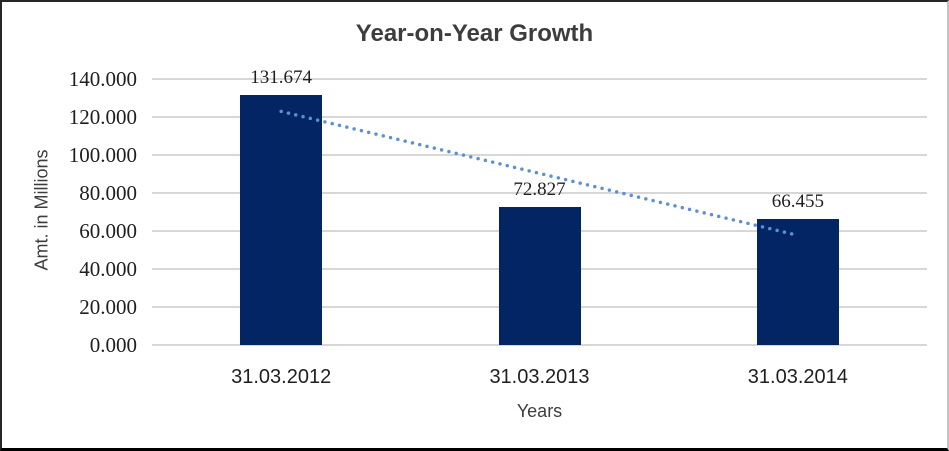 Image resolution: width=949 pixels, height=451 pixels. I want to click on y-tick-label: 40.000, so click(108, 269).